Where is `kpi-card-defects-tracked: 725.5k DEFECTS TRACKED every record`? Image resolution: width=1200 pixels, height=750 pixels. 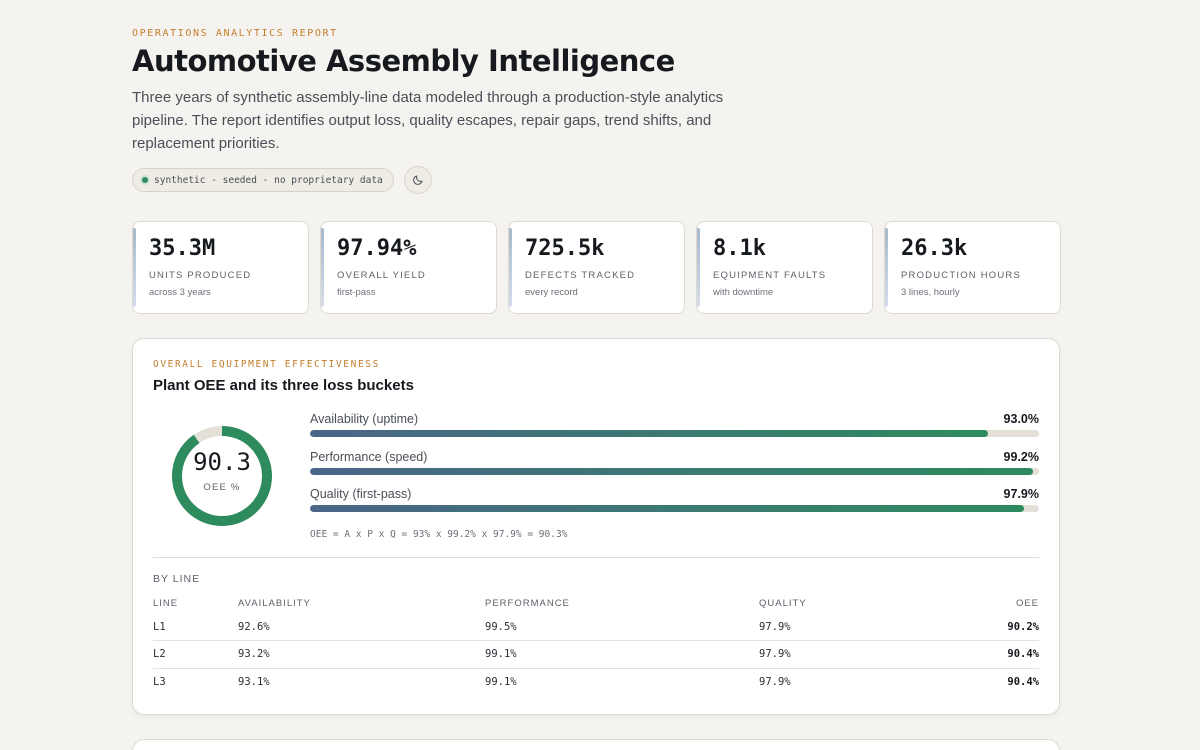 kpi-card-defects-tracked: 725.5k DEFECTS TRACKED every record is located at coordinates (596, 267).